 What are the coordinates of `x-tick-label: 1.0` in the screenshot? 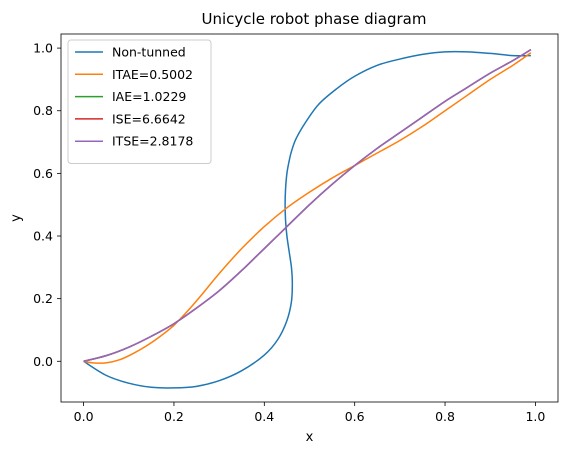 It's located at (535, 416).